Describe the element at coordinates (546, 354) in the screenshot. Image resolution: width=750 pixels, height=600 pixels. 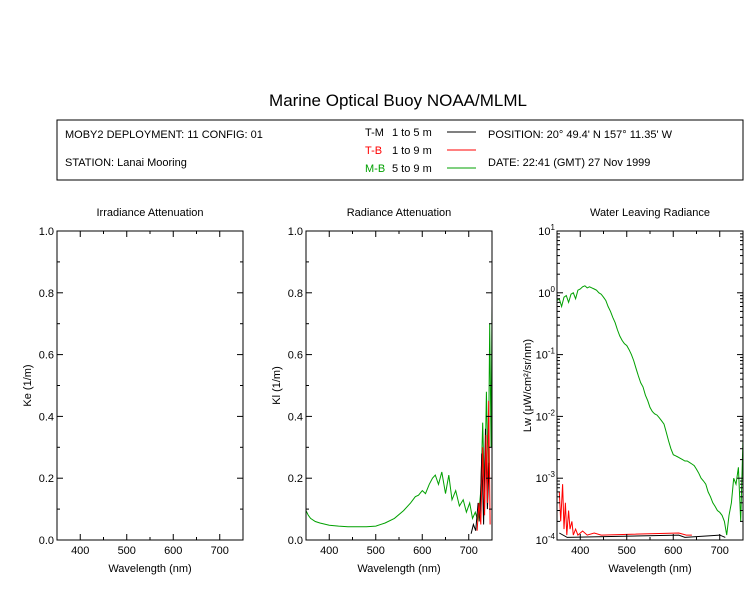
I see `y-tick-label-1e-1: 10⁻¹` at that location.